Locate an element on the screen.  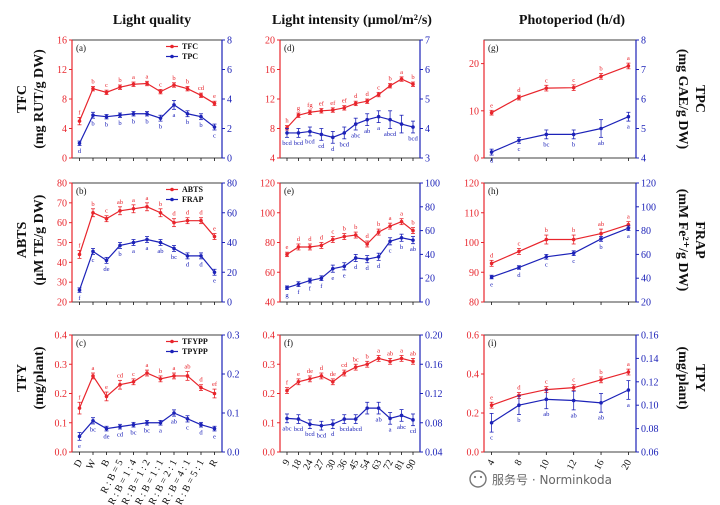
x-tick-label: 12 is located at coordinates (572, 465).